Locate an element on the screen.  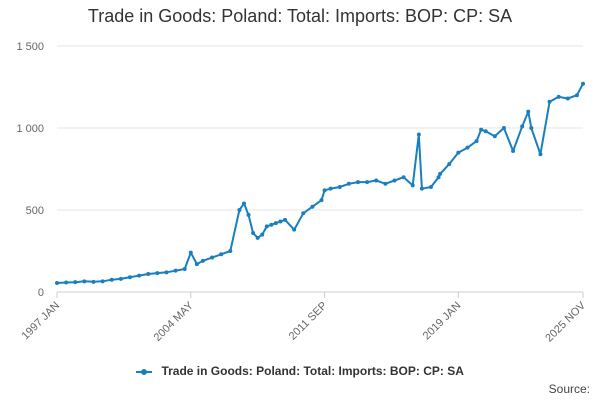
legend-swatch is located at coordinates (144, 371).